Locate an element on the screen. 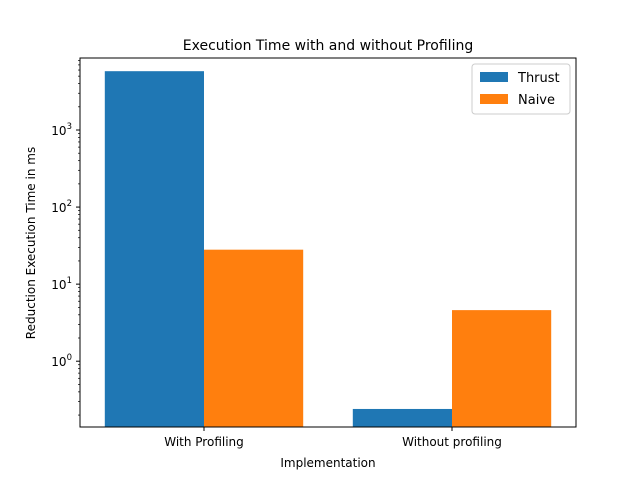 This screenshot has width=640, height=480. y-tick-exponent: 1 is located at coordinates (69, 281).